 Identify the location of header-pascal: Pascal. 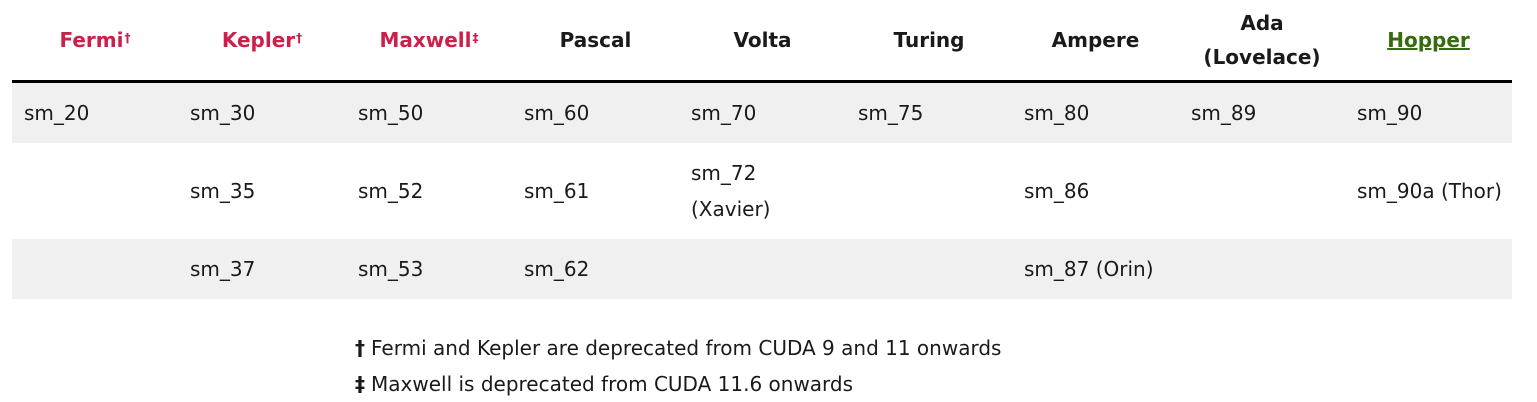
(595, 40).